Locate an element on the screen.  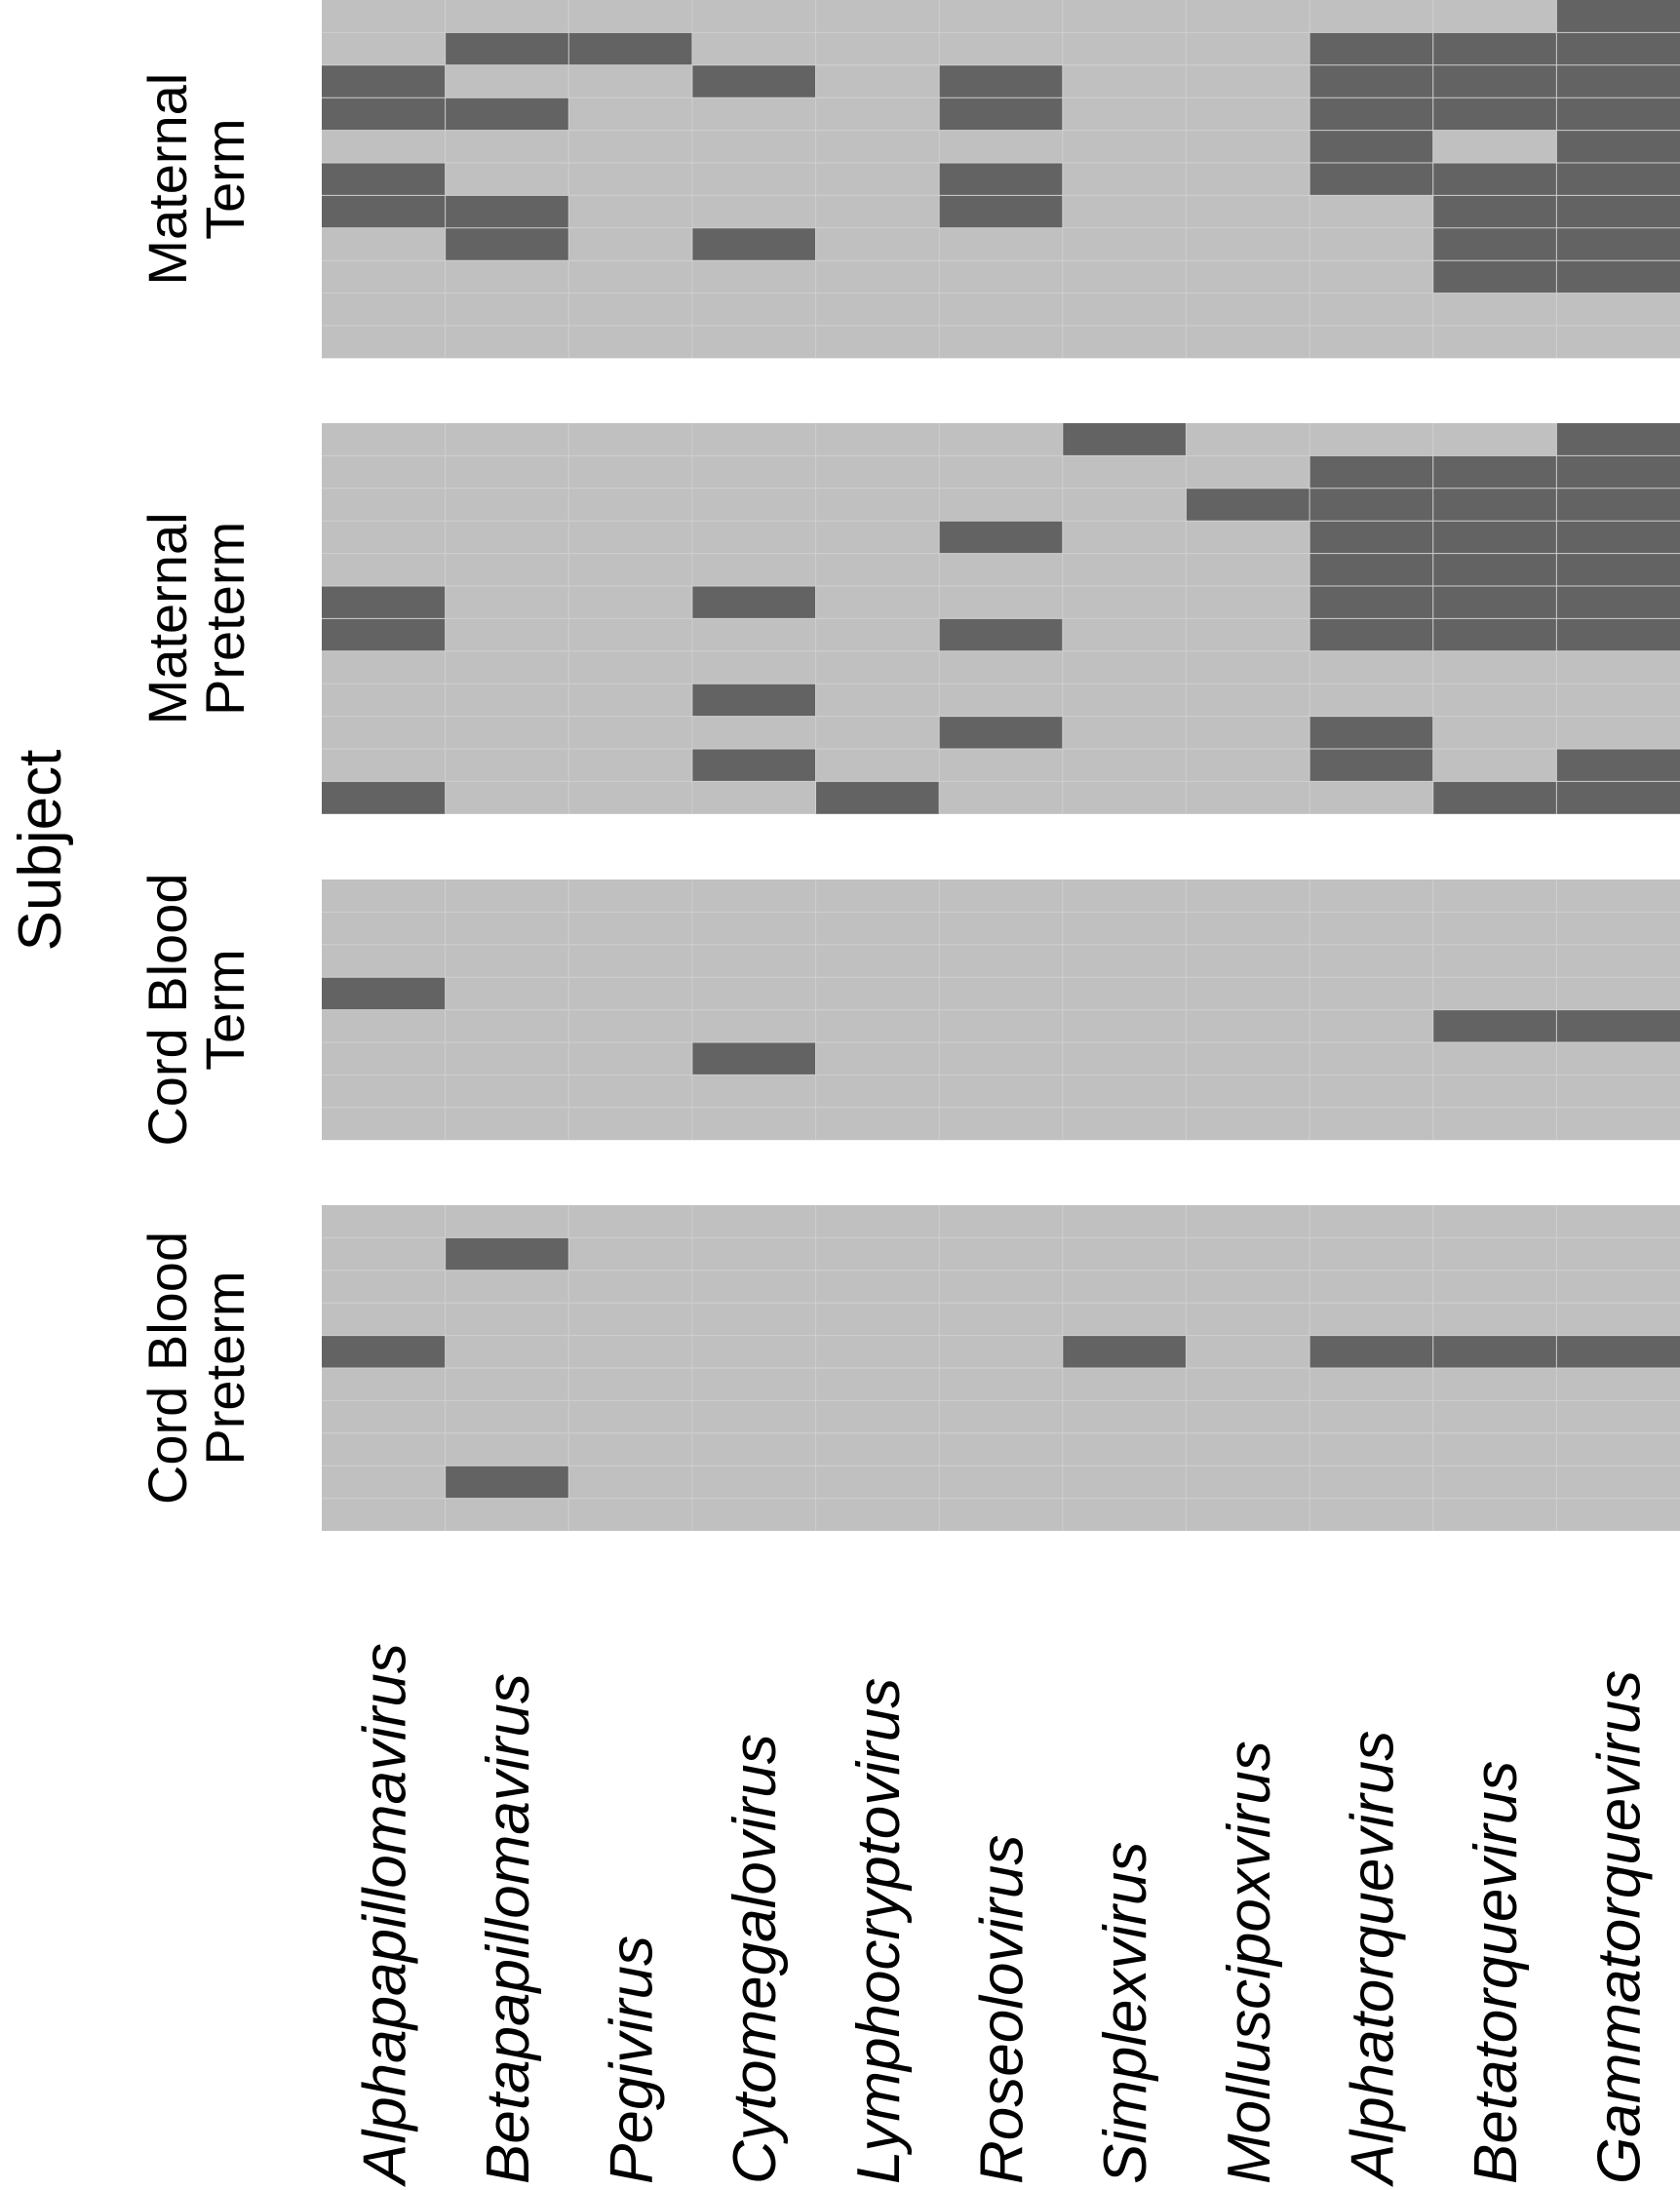
panel-label-line: Term is located at coordinates (224, 178).